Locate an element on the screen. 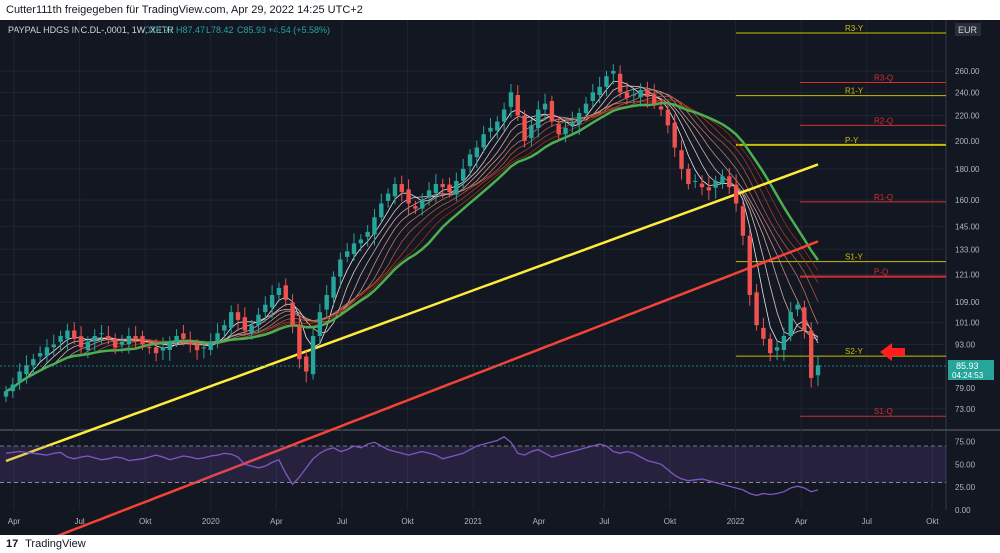 This screenshot has width=1000, height=553. price-tick-label: 79.00 is located at coordinates (965, 388).